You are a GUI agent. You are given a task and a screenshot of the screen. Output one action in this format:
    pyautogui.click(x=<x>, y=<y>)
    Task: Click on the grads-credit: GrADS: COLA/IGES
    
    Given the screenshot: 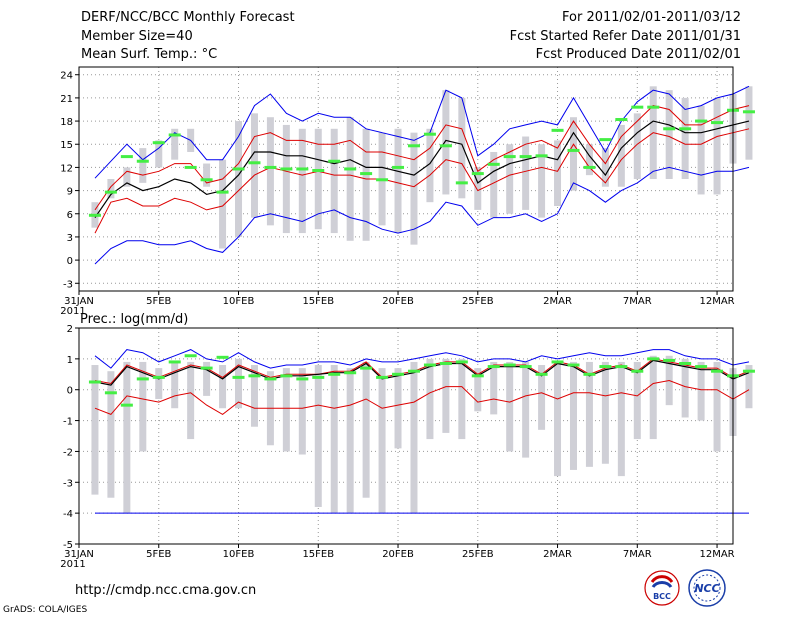 What is the action you would take?
    pyautogui.click(x=45, y=610)
    